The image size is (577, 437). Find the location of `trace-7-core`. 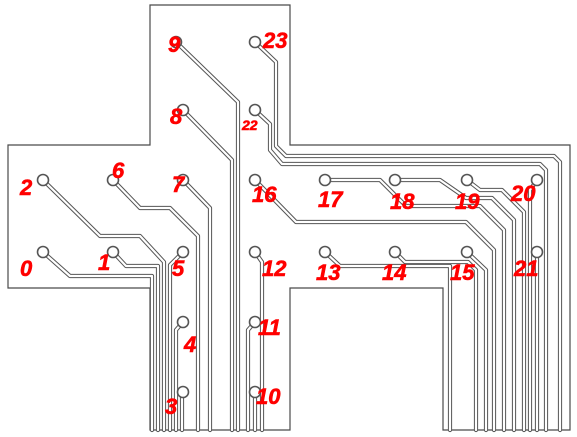

trace-7-core is located at coordinates (196, 305).